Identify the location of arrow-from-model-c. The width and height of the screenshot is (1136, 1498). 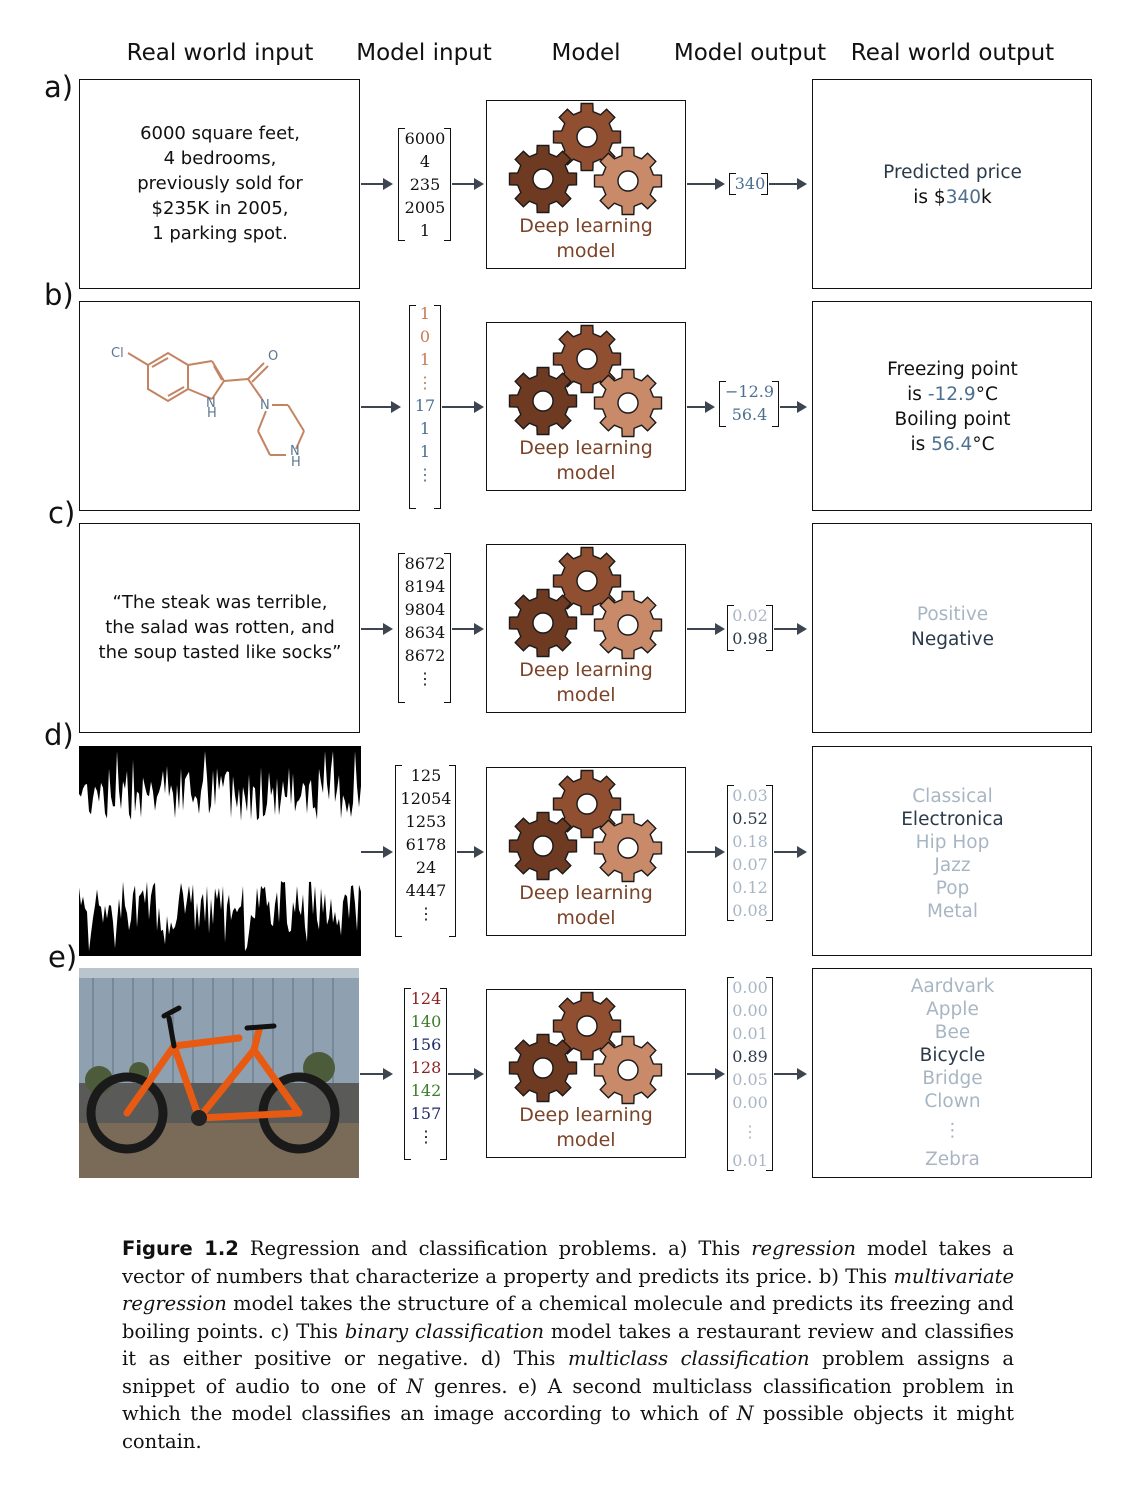
(706, 629).